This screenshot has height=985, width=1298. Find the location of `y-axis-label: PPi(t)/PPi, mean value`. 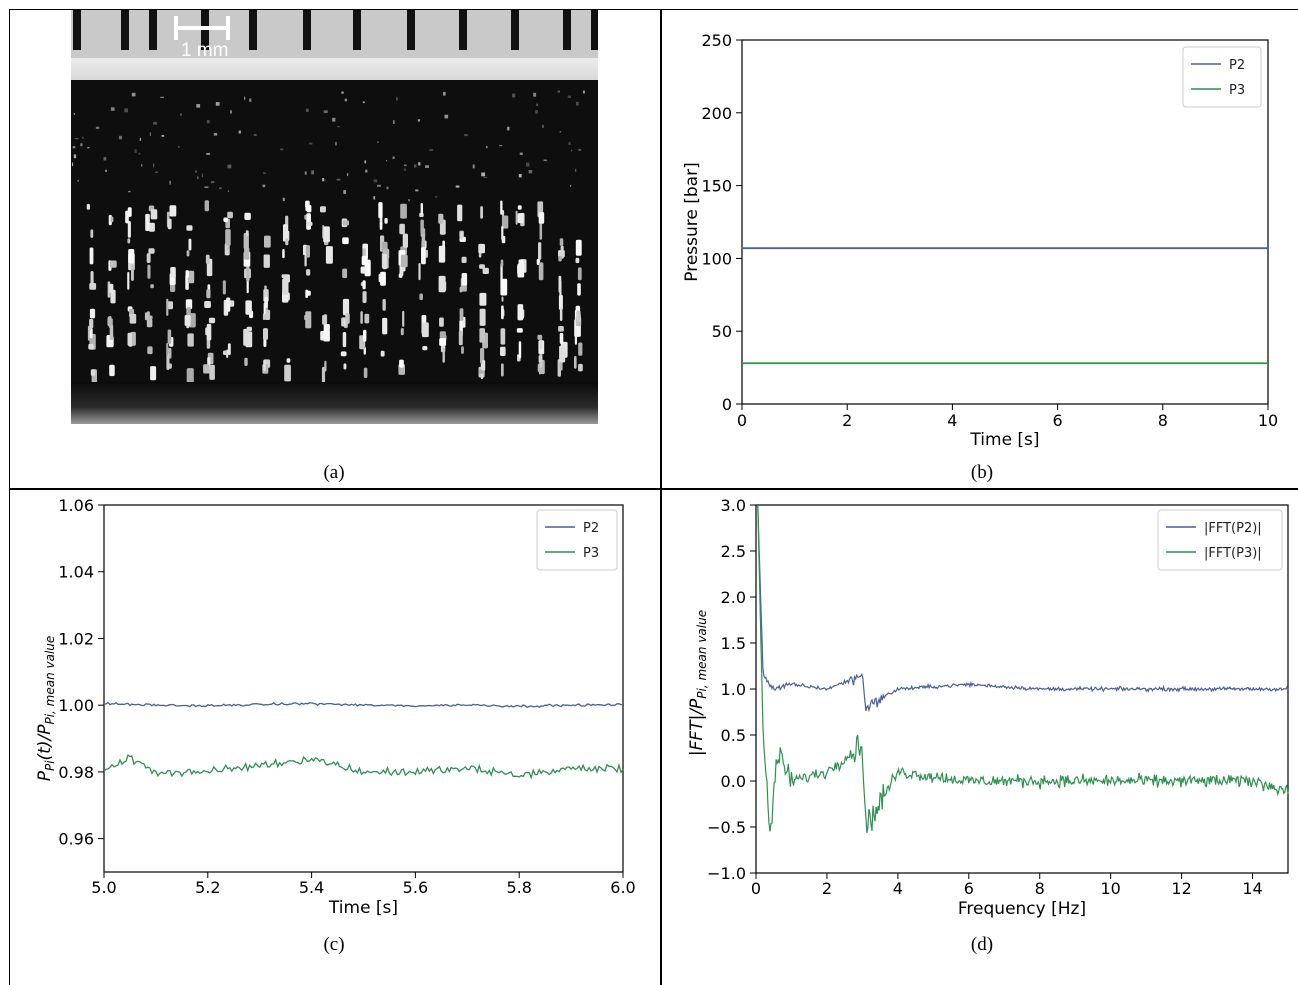

y-axis-label: PPi(t)/PPi, mean value is located at coordinates (46, 709).